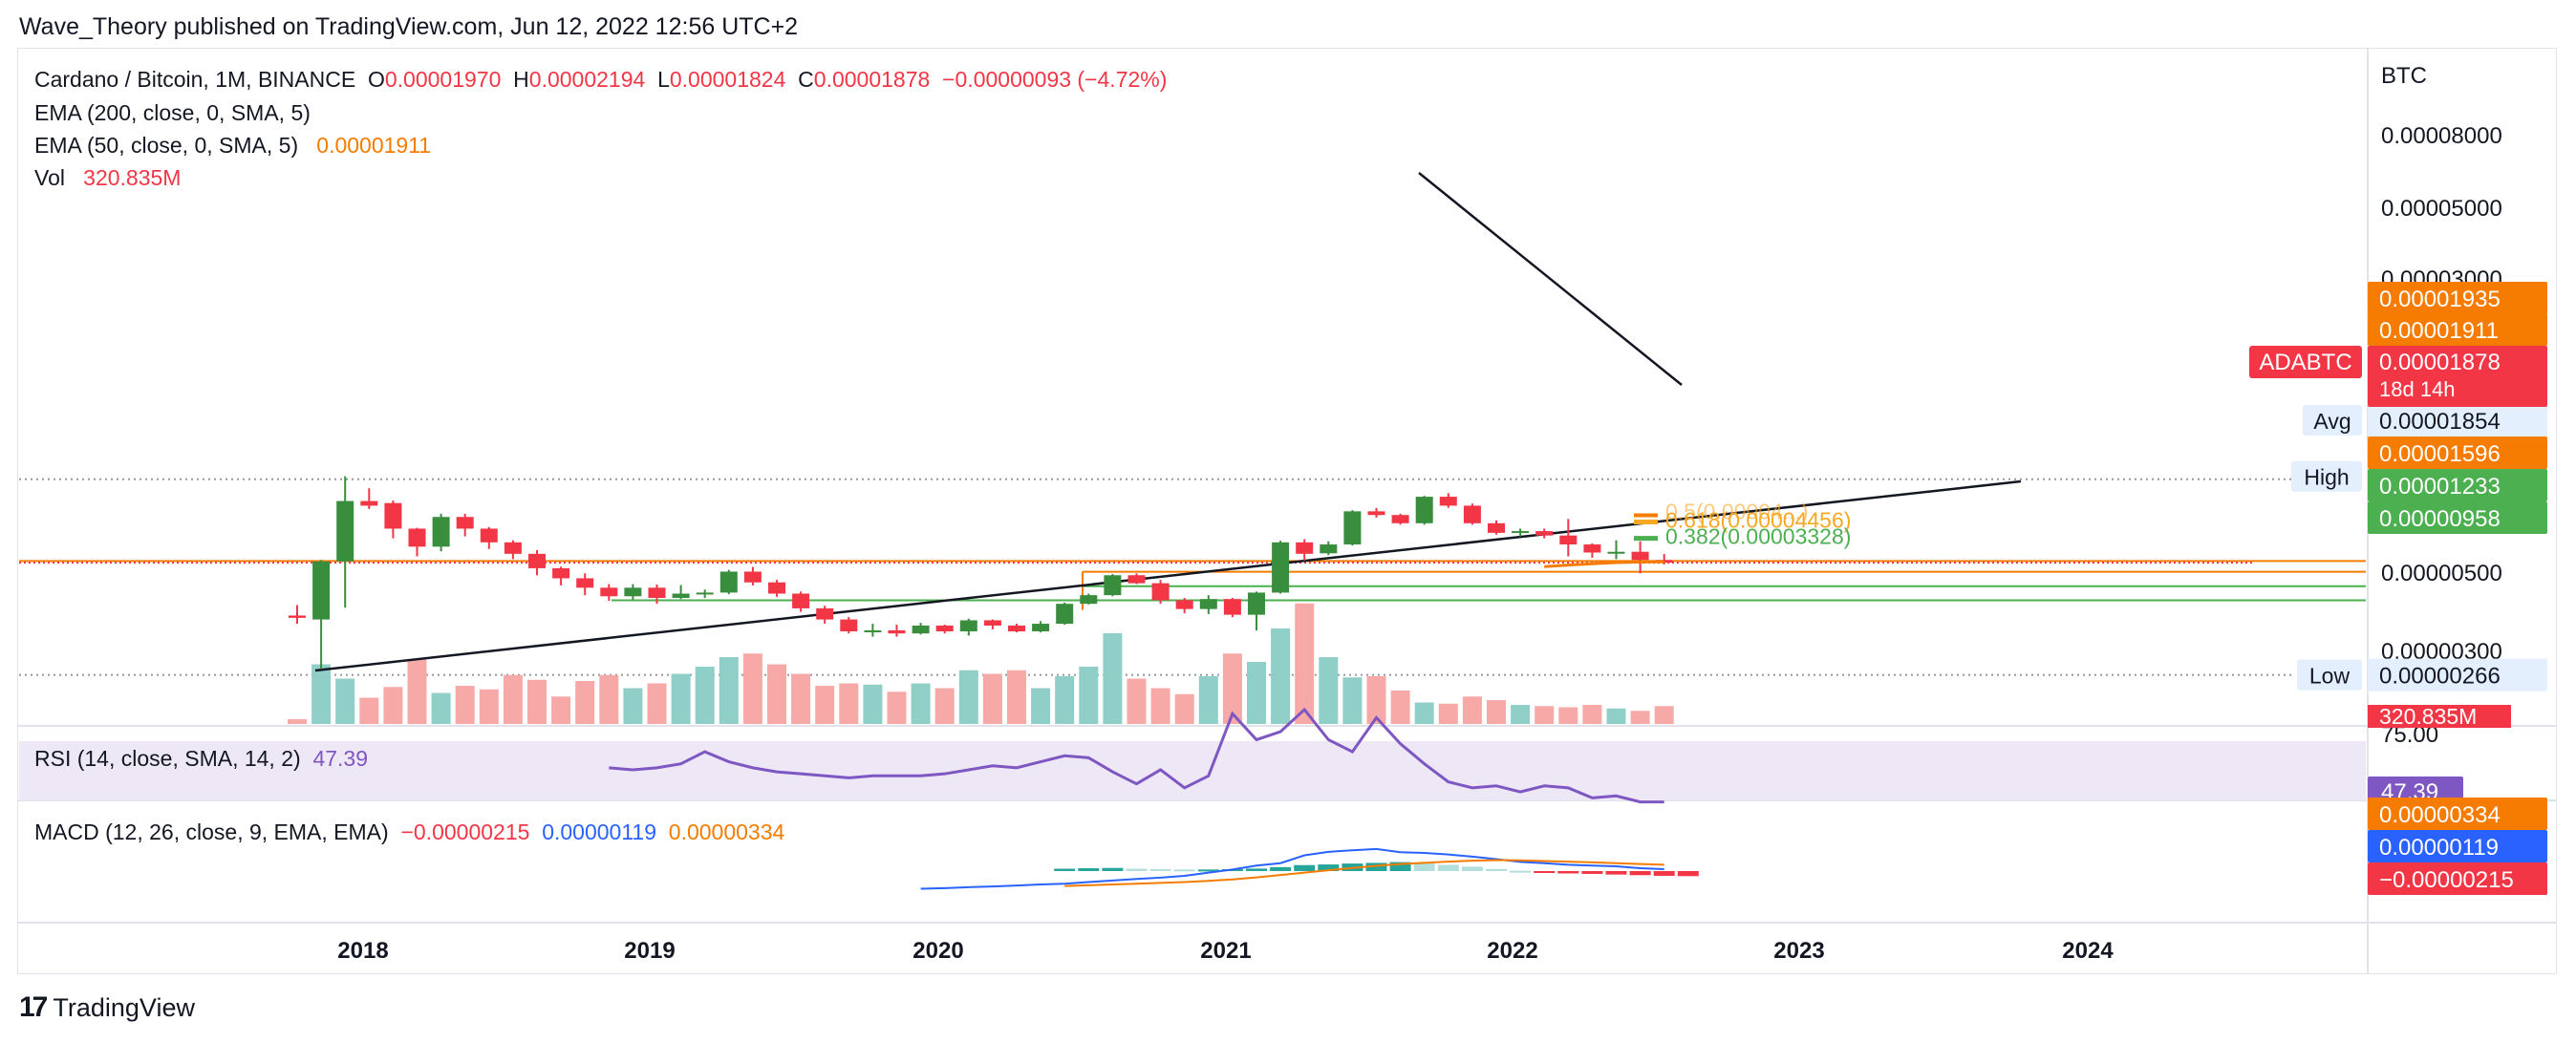 The width and height of the screenshot is (2576, 1043). I want to click on tradingview-logo-icon: 17, so click(33, 1007).